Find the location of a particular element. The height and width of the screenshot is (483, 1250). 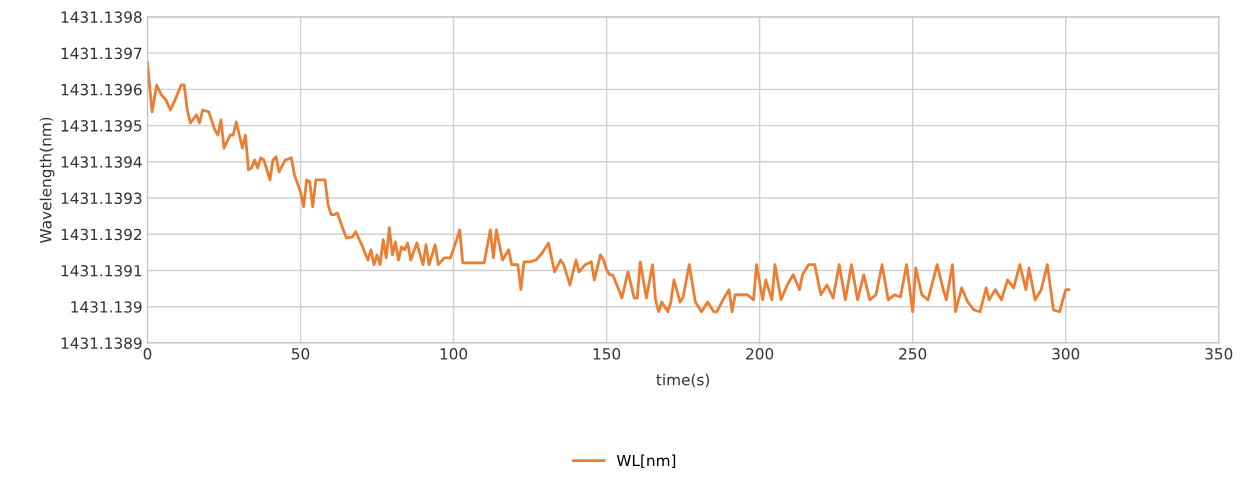

y-axis-title: Wavelength(nm) is located at coordinates (47, 180).